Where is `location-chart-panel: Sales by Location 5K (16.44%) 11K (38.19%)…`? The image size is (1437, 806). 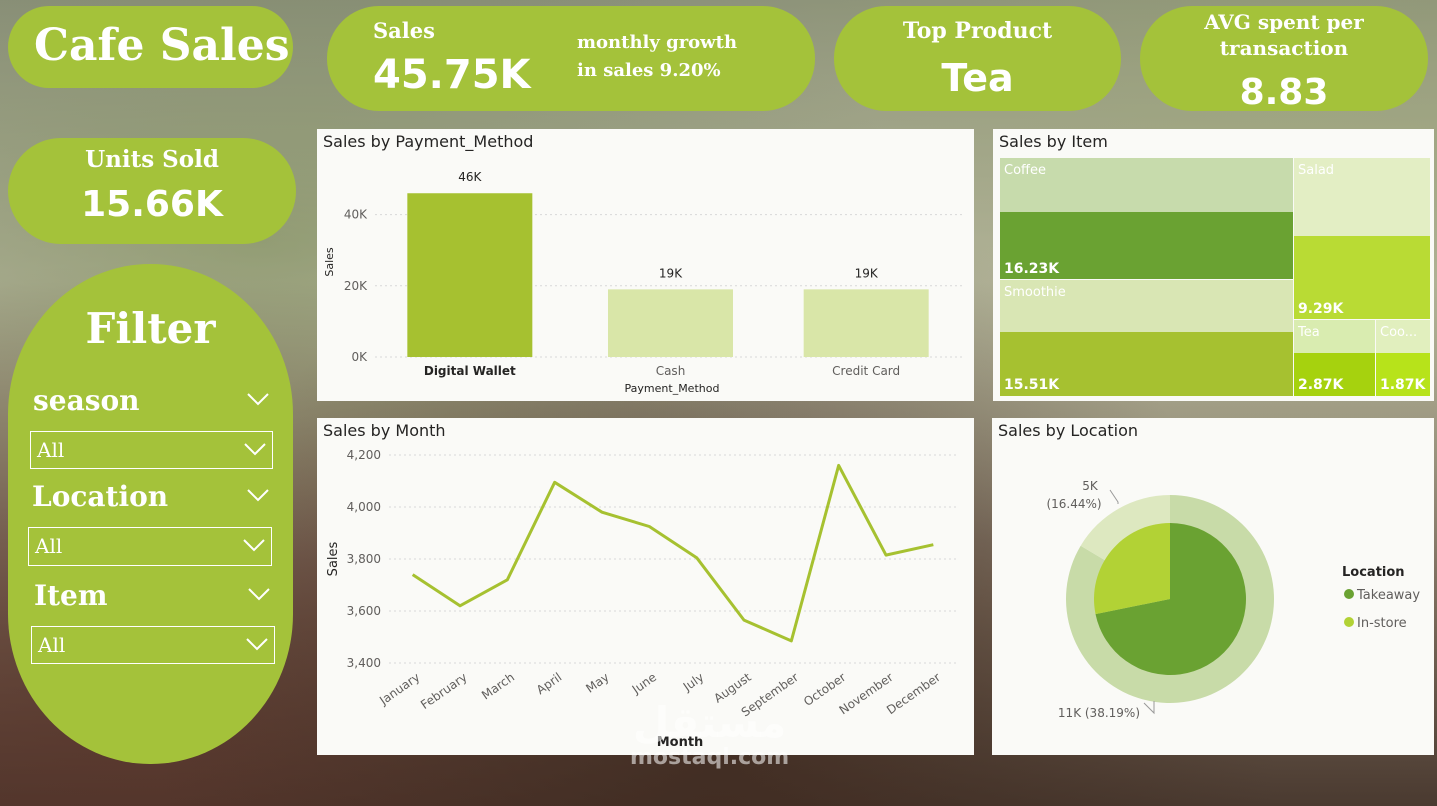 location-chart-panel: Sales by Location 5K (16.44%) 11K (38.19%)… is located at coordinates (1213, 586).